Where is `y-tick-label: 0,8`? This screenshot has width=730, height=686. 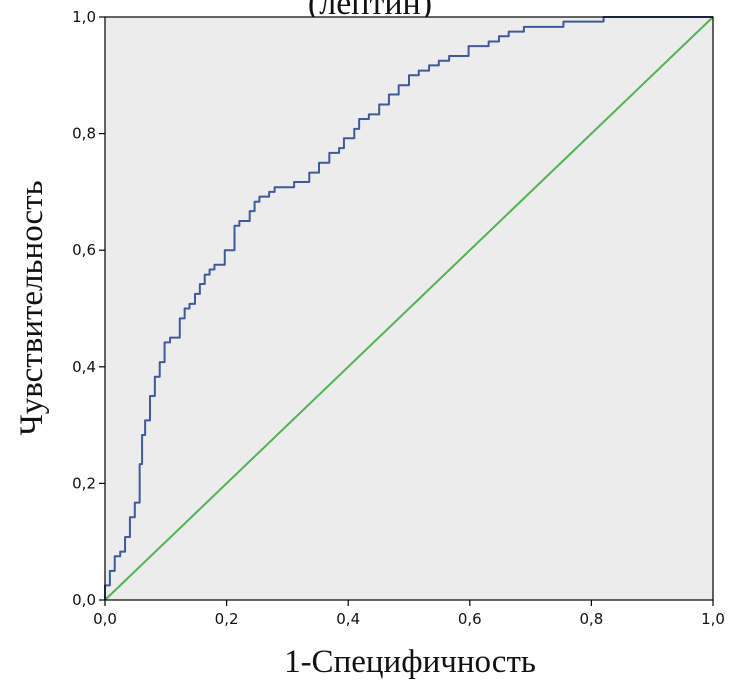
y-tick-label: 0,8 is located at coordinates (84, 134).